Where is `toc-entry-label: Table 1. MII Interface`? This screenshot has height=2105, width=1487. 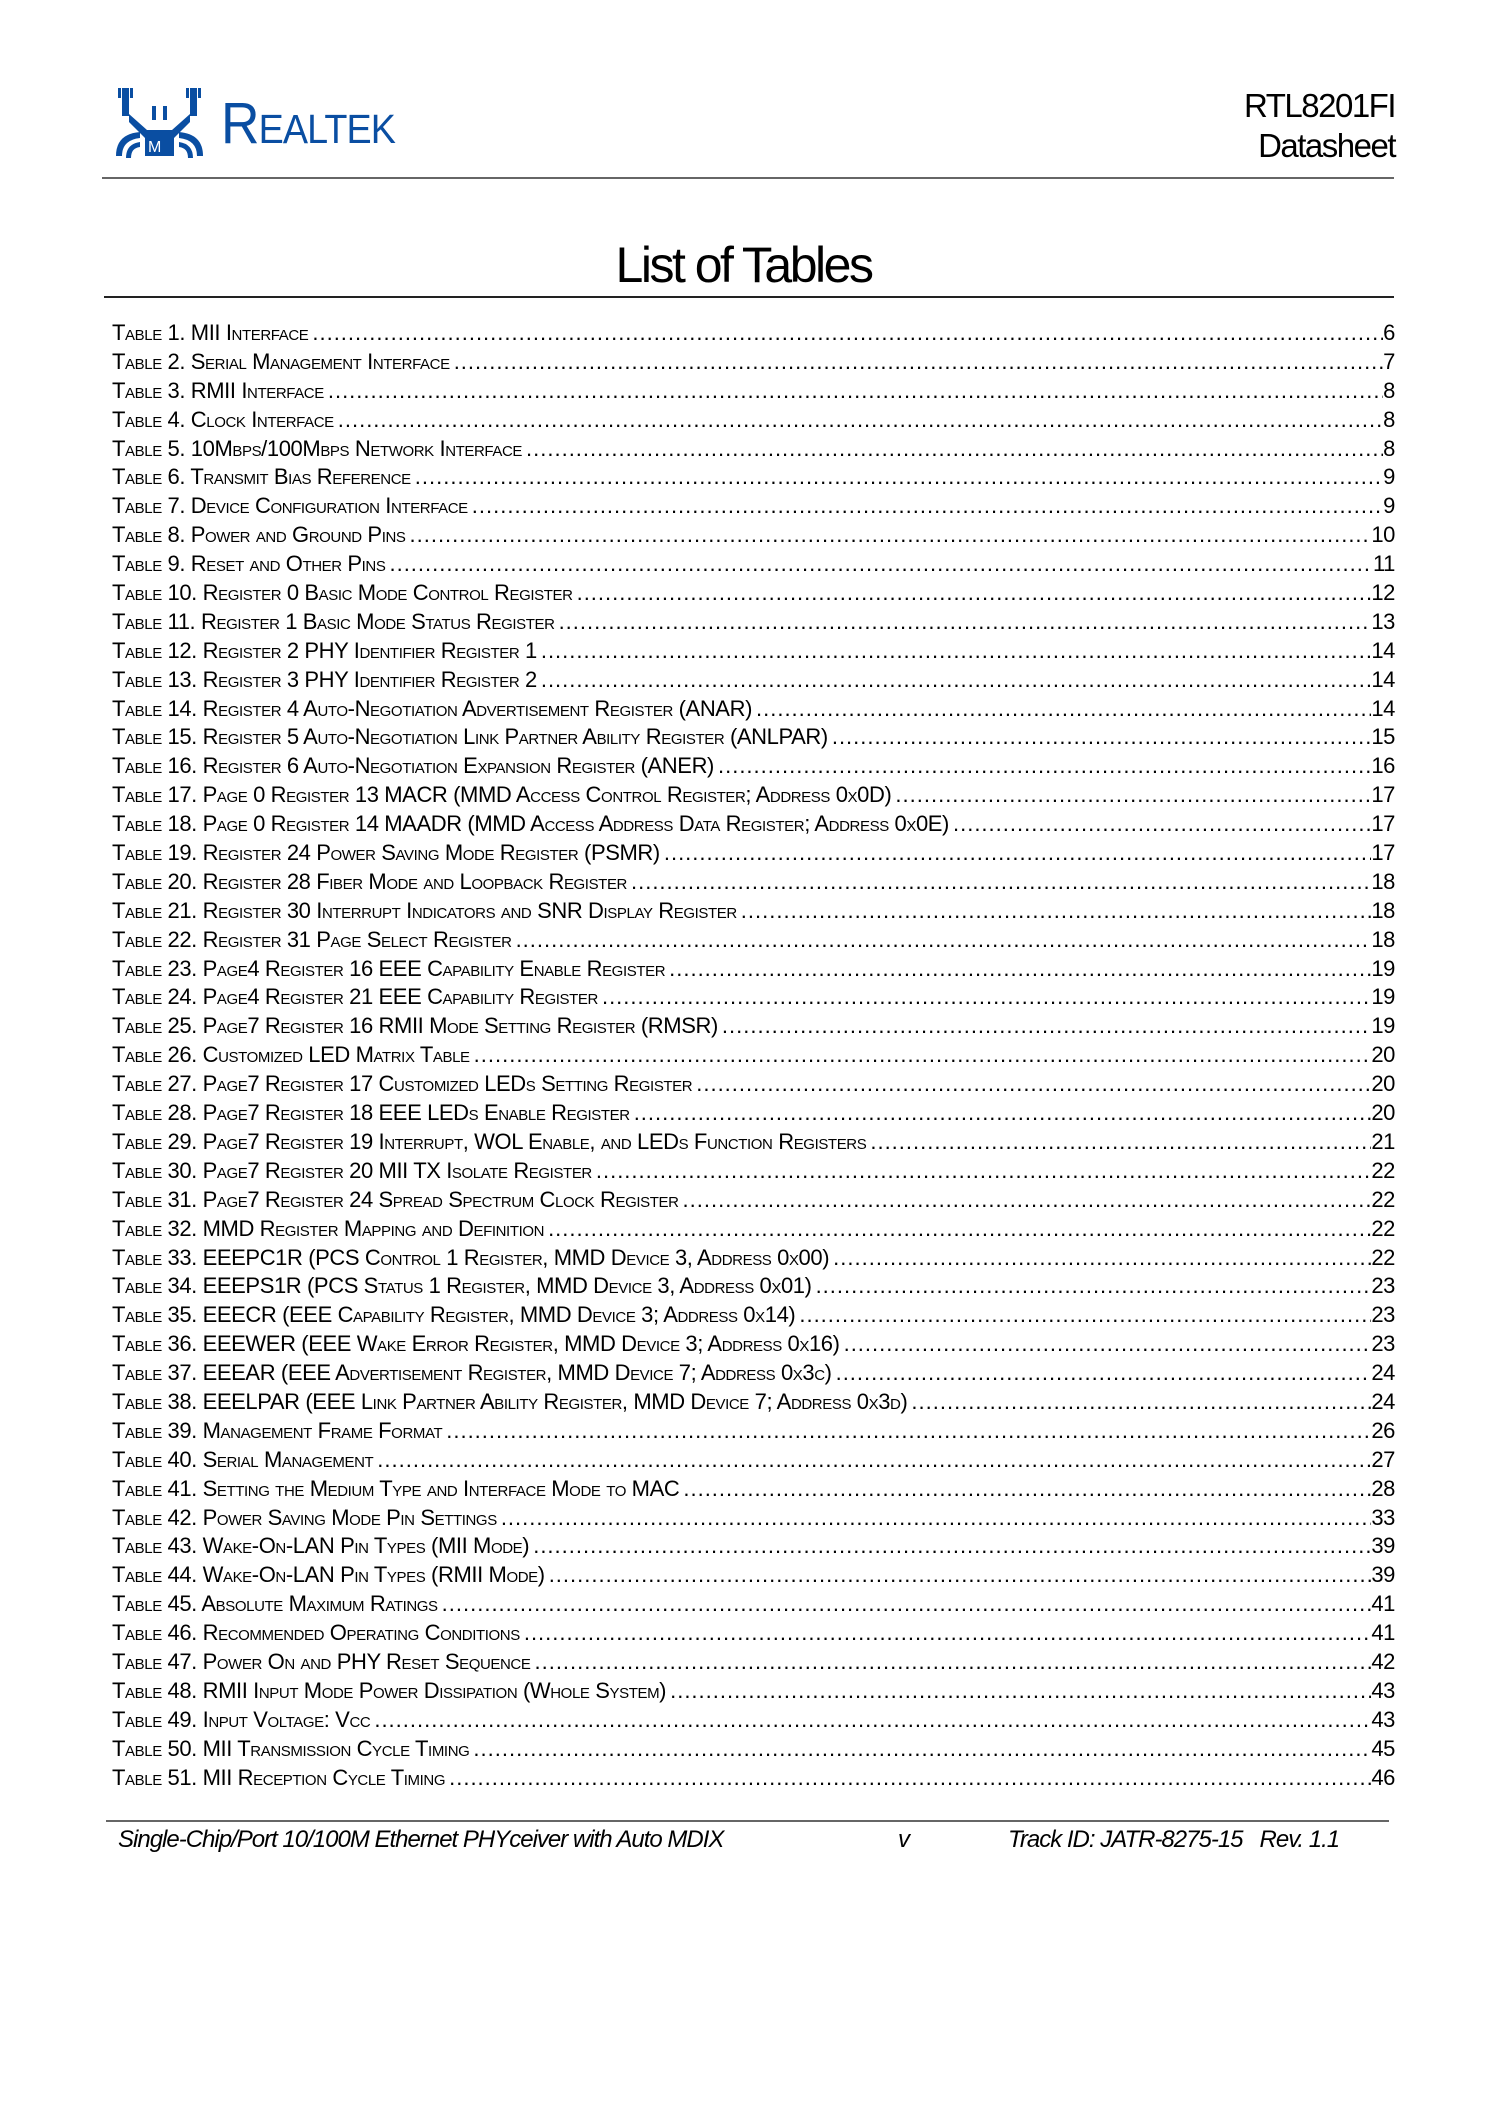
toc-entry-label: Table 1. MII Interface is located at coordinates (210, 332).